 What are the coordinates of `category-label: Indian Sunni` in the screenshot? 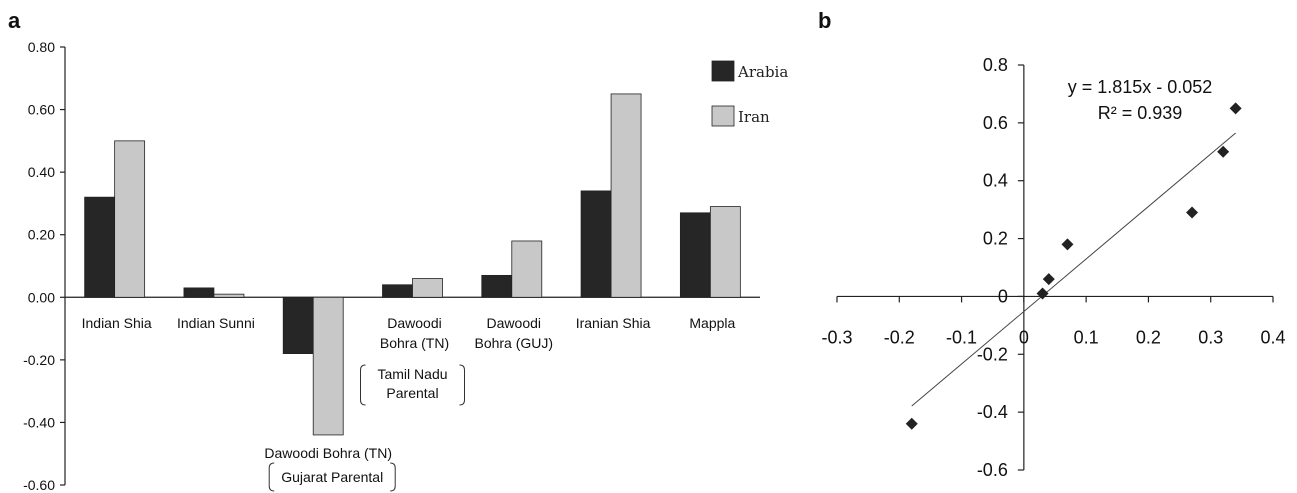 It's located at (216, 323).